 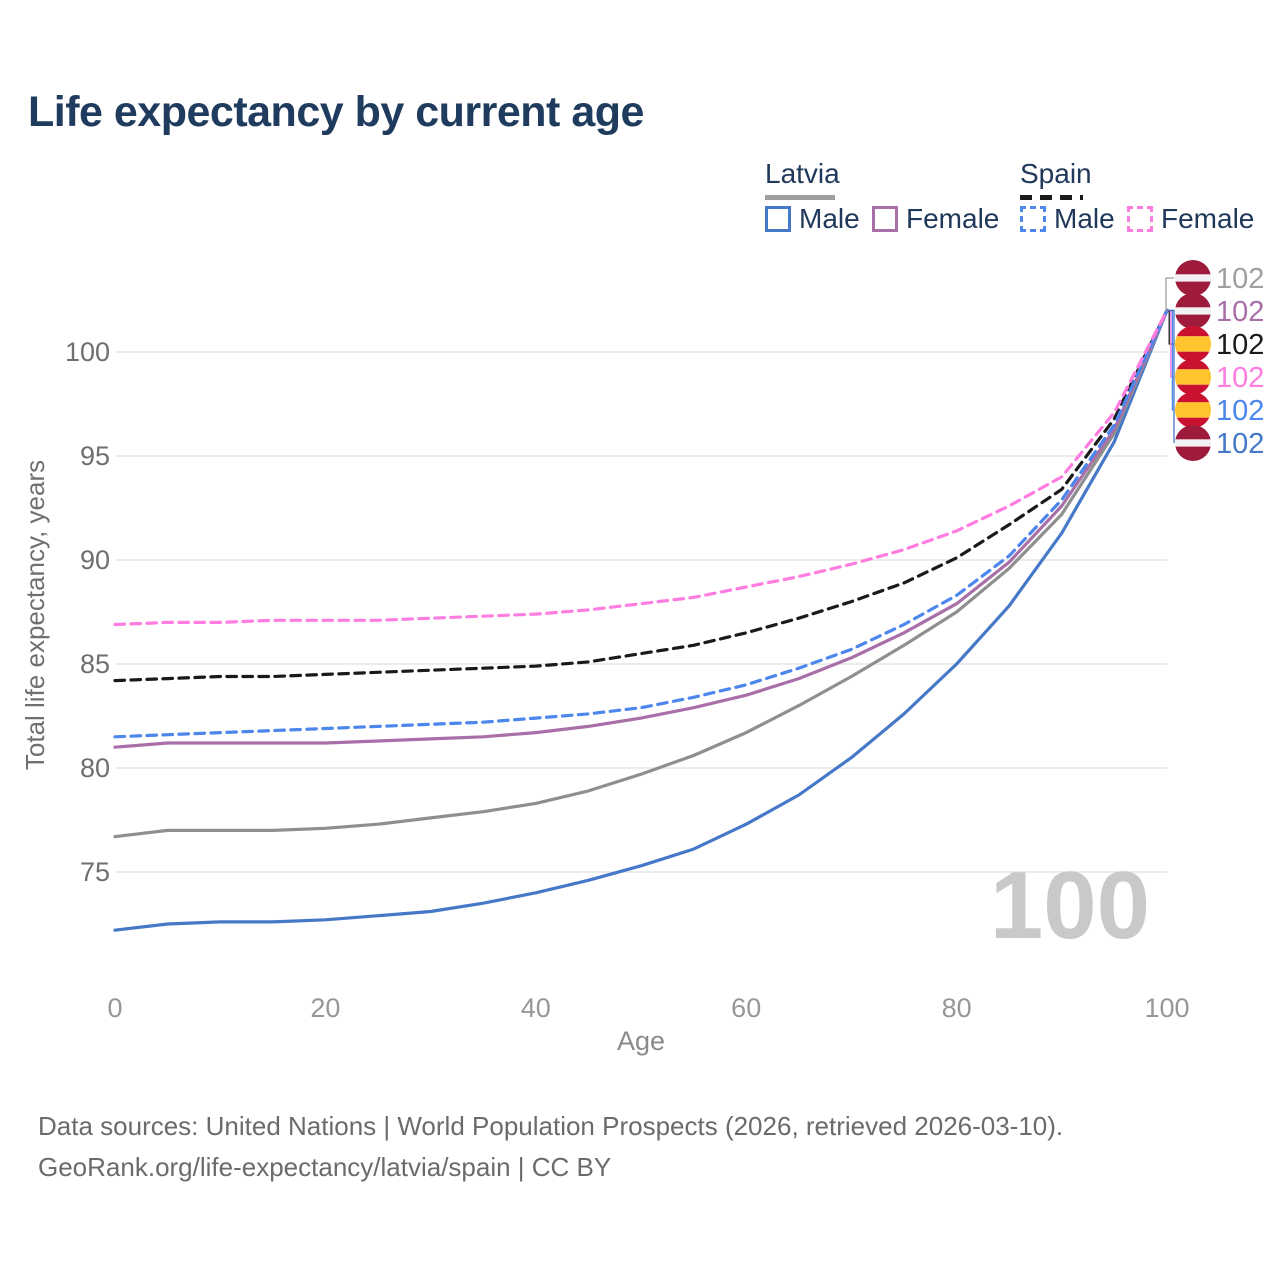 What do you see at coordinates (746, 1008) in the screenshot?
I see `x-tick-label: 60` at bounding box center [746, 1008].